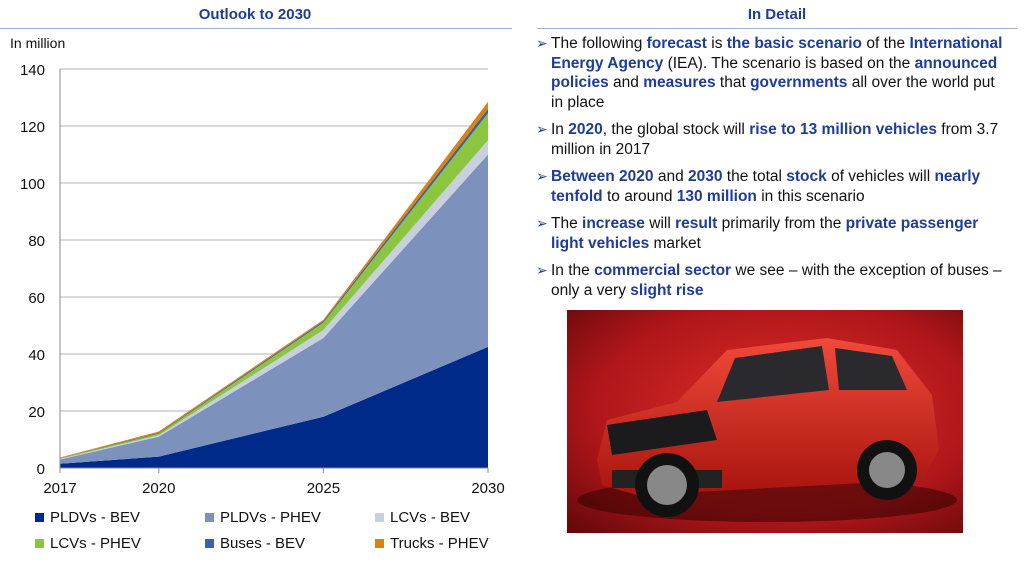 Image resolution: width=1024 pixels, height=561 pixels. Describe the element at coordinates (781, 223) in the screenshot. I see `bullet-text: primarily from the` at that location.